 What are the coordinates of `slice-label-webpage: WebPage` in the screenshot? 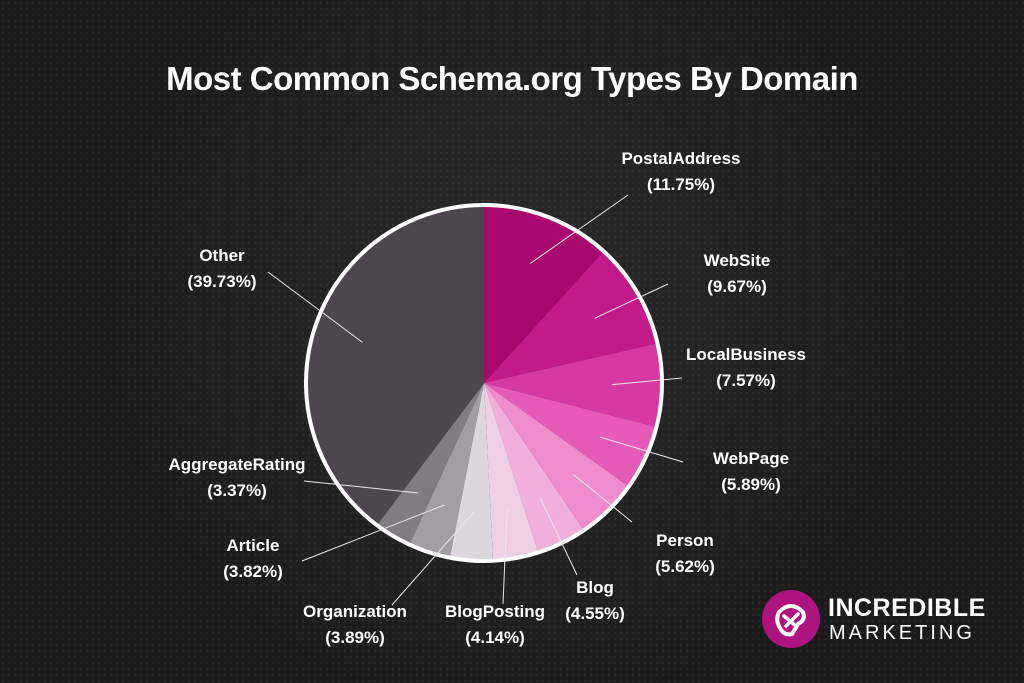 It's located at (751, 458).